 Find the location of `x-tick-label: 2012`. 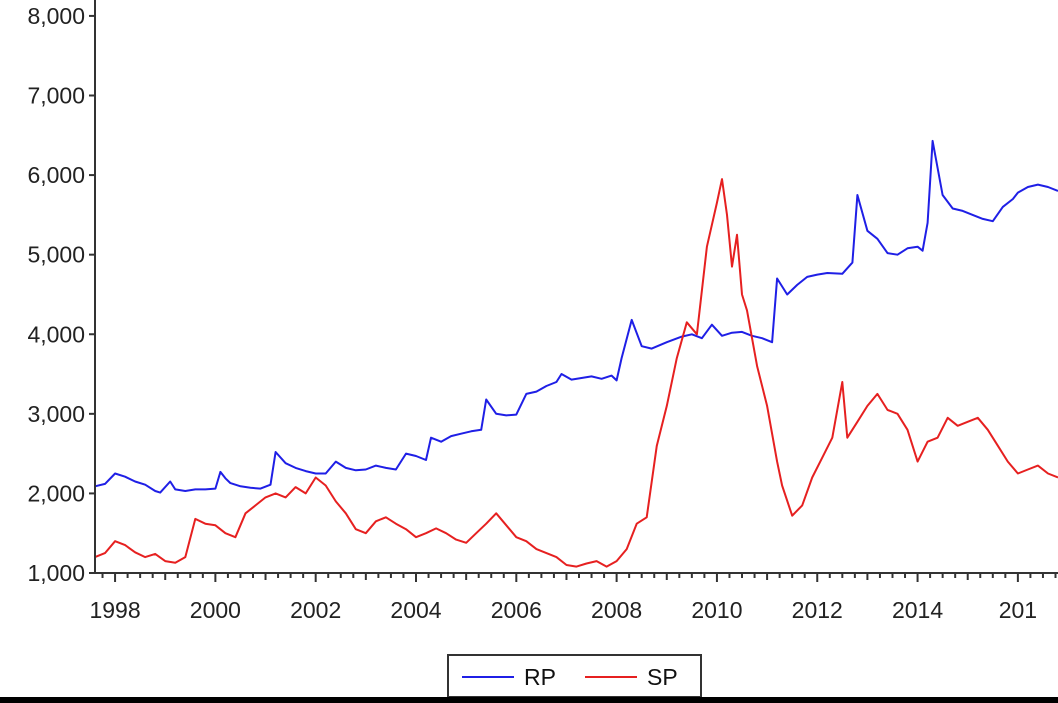

x-tick-label: 2012 is located at coordinates (817, 610).